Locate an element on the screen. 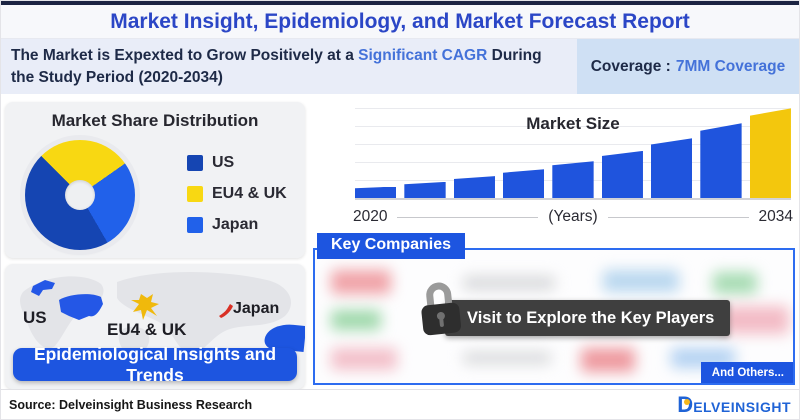 The image size is (800, 420). legend-item-us: US is located at coordinates (237, 163).